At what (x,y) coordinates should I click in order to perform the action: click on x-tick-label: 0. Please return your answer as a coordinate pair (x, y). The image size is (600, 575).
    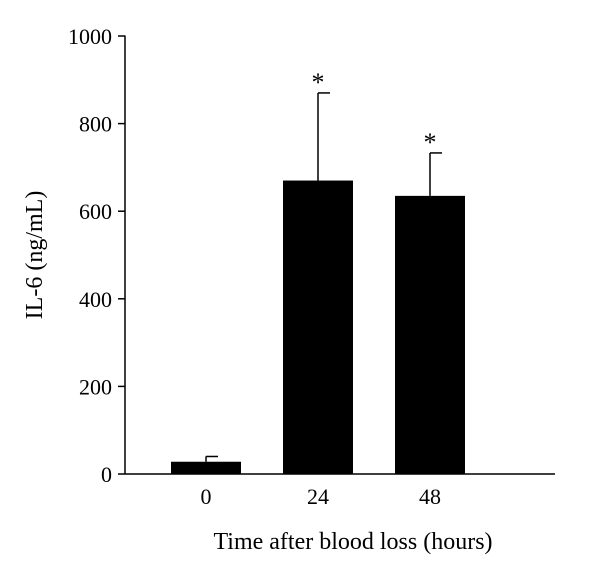
    Looking at the image, I should click on (206, 496).